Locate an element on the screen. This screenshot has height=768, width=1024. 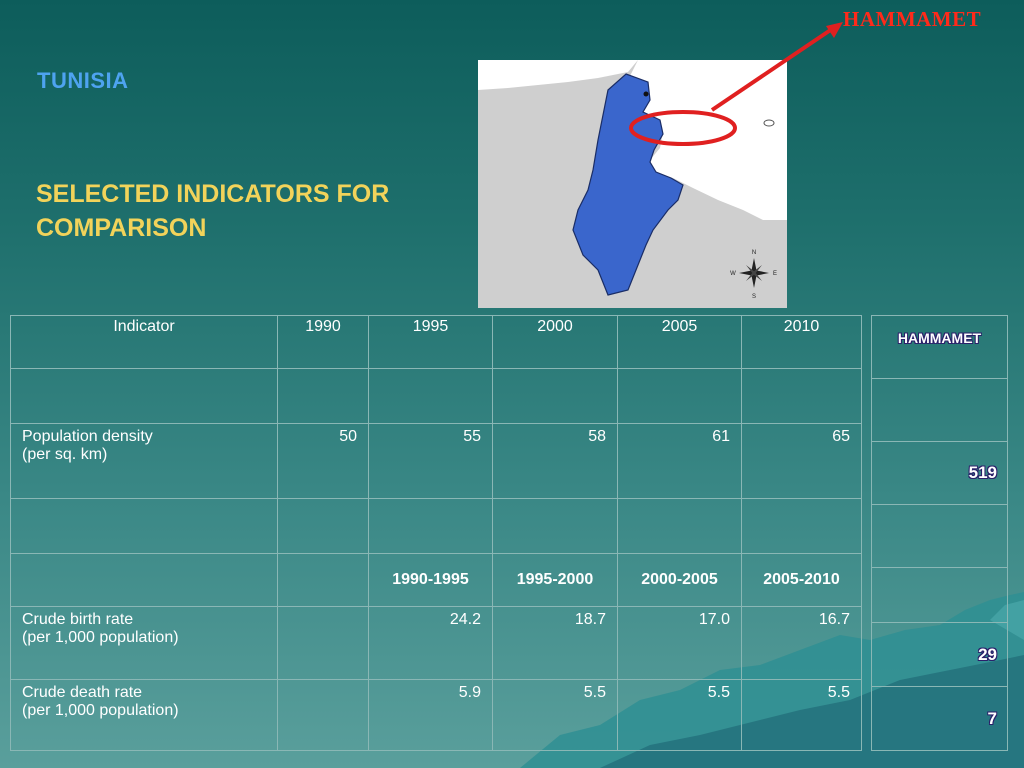
hammamet-header-row: HAMMAMET is located at coordinates (939, 347).